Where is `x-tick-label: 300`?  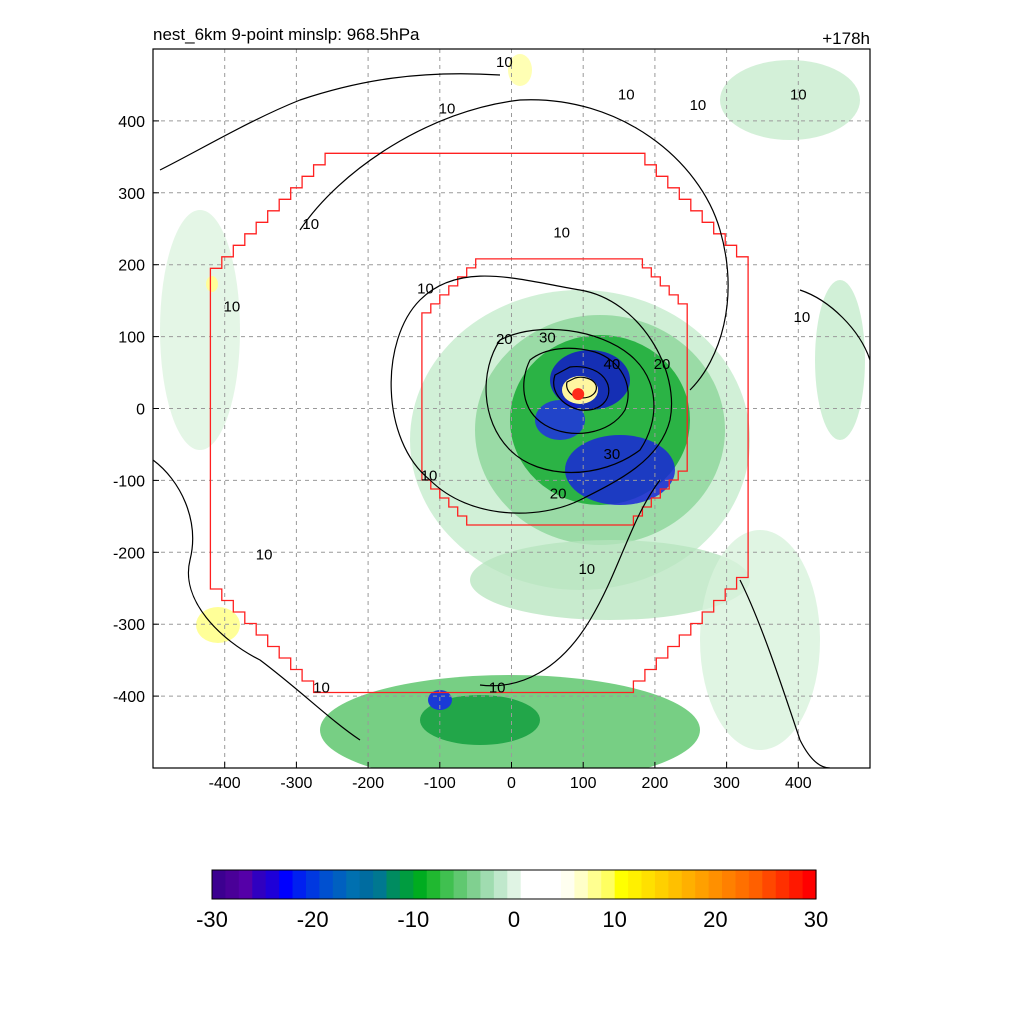
x-tick-label: 300 is located at coordinates (726, 783).